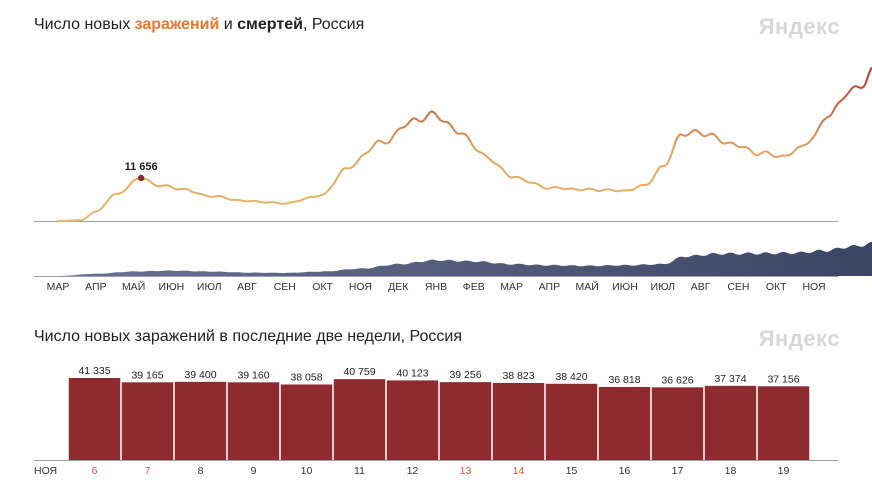  What do you see at coordinates (784, 471) in the screenshot?
I see `bar-category-label: 19` at bounding box center [784, 471].